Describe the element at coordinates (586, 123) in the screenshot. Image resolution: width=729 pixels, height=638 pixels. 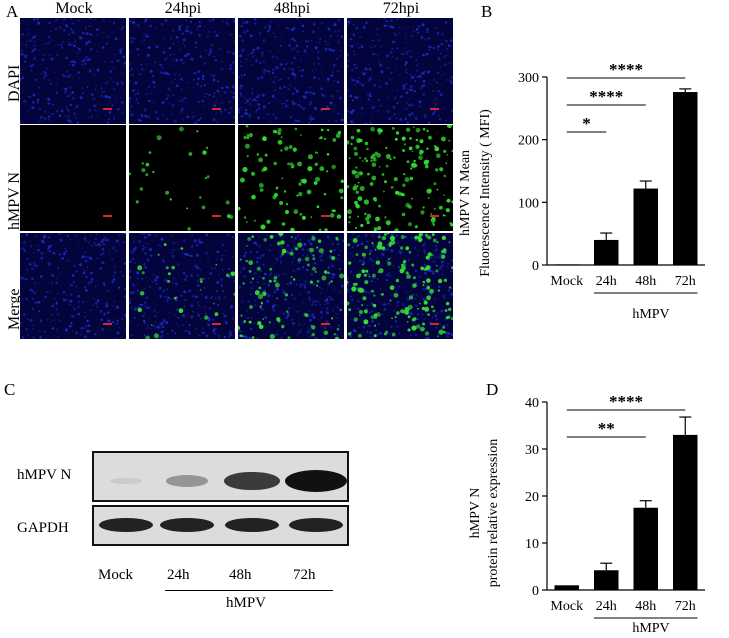
I see `chart-b-sig-label: *` at that location.